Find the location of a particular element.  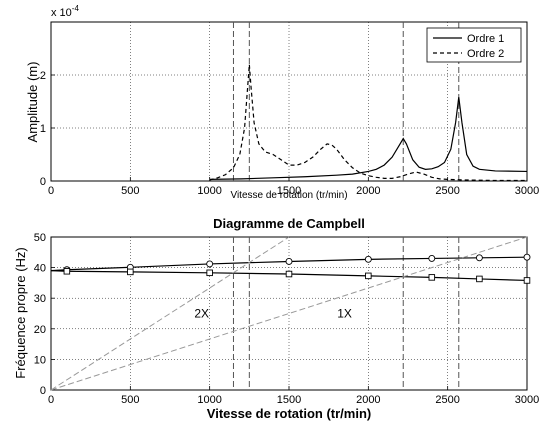

y-tick-label: 20 is located at coordinates (40, 330).